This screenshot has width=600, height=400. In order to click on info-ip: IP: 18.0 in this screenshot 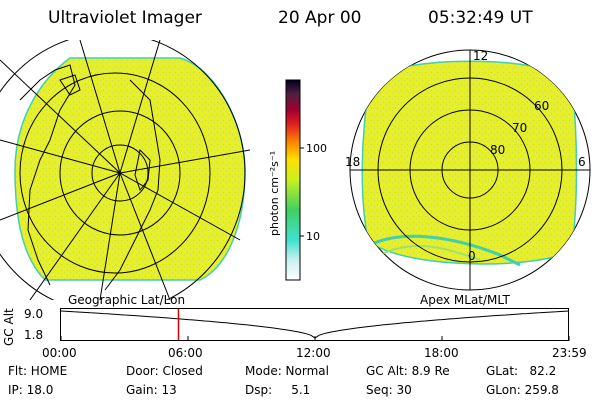, I will do `click(31, 390)`.